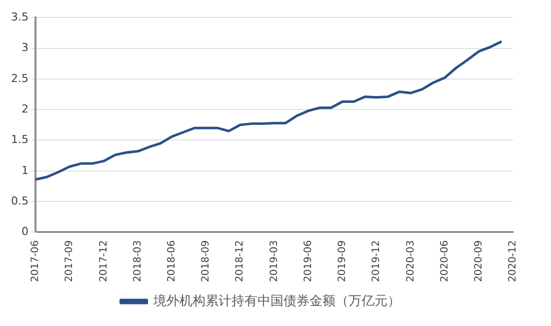 This screenshot has width=551, height=326. Describe the element at coordinates (444, 261) in the screenshot. I see `x-tick-label: 2020-06` at that location.